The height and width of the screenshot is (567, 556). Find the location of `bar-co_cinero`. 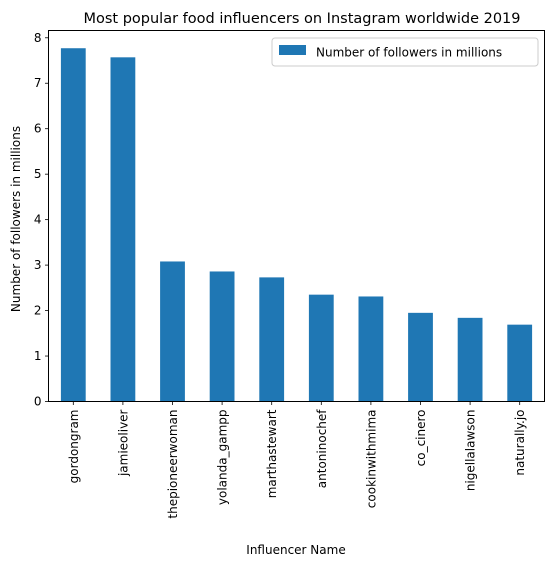

bar-co_cinero is located at coordinates (420, 357).